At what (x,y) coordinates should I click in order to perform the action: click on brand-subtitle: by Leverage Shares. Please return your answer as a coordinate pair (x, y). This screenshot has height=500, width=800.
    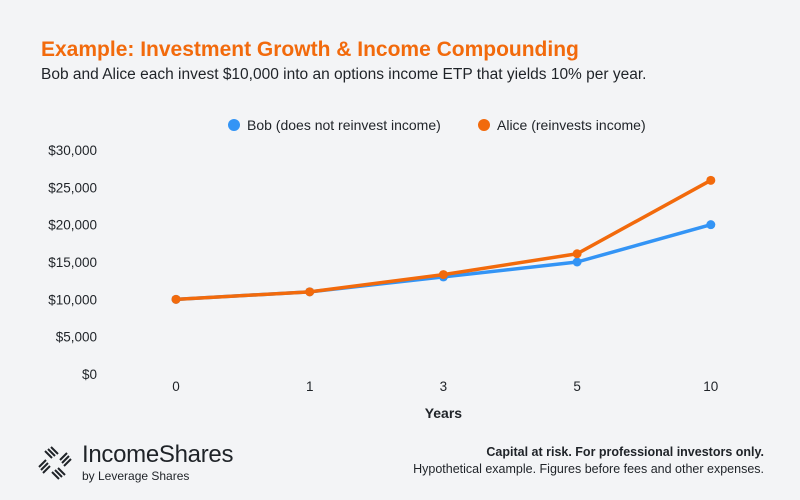
    Looking at the image, I should click on (136, 476).